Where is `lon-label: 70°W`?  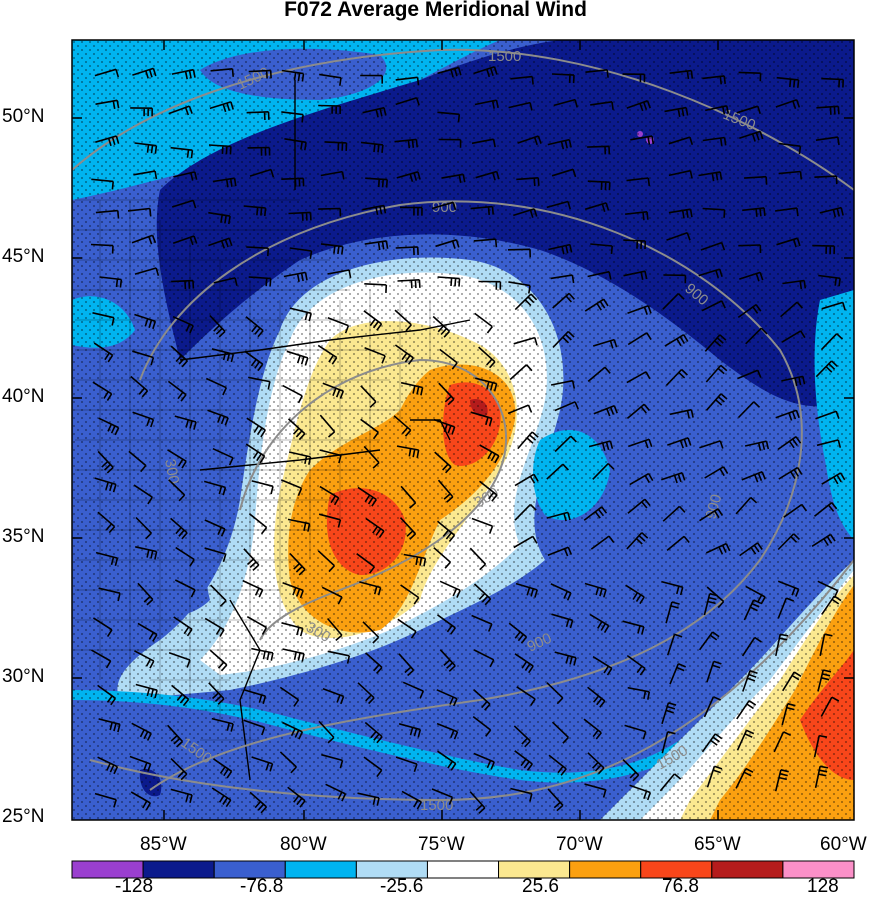 lon-label: 70°W is located at coordinates (579, 844).